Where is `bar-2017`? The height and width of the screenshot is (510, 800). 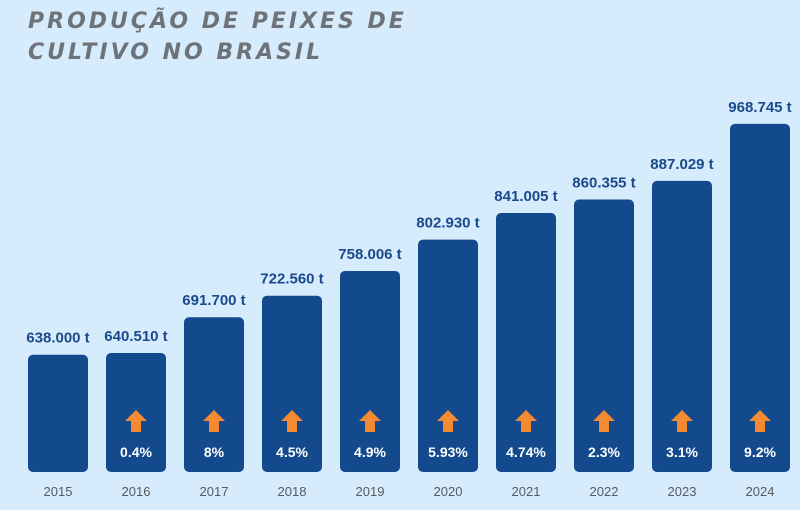 bar-2017 is located at coordinates (214, 394).